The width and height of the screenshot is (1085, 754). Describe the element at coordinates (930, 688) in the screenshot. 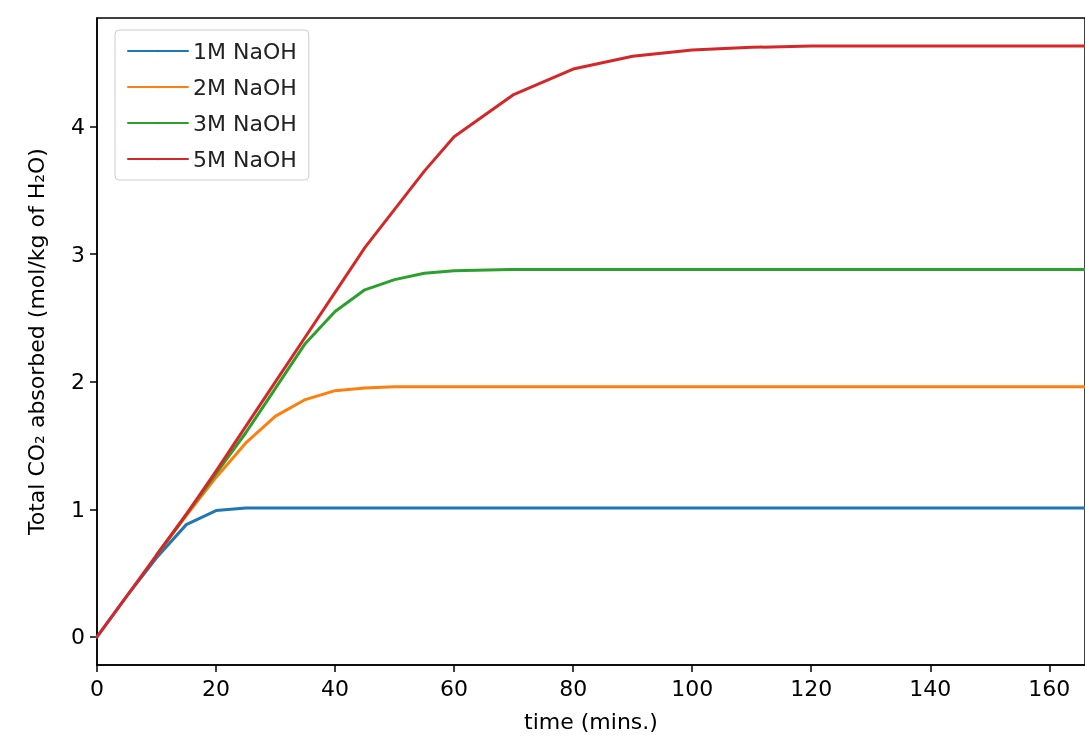

I see `x-tick-label: 140` at that location.